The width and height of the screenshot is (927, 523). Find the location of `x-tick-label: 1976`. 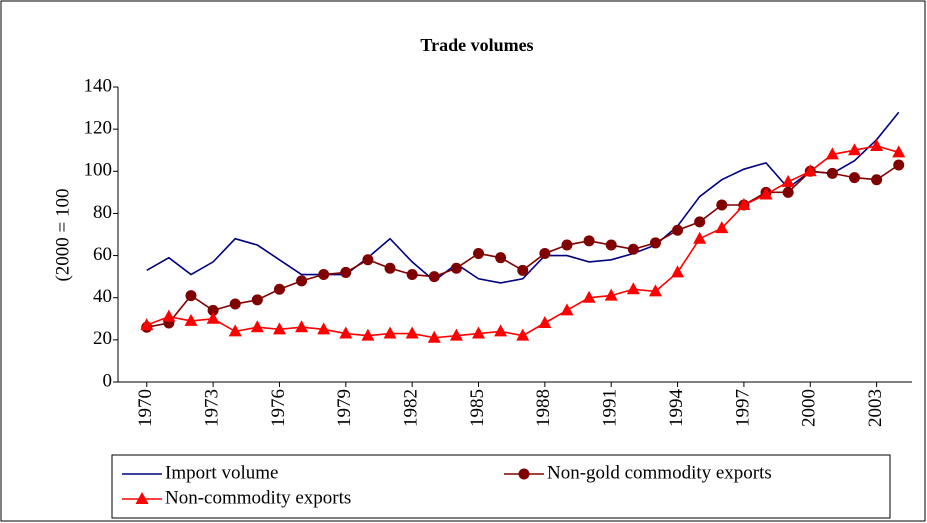

x-tick-label: 1976 is located at coordinates (278, 408).